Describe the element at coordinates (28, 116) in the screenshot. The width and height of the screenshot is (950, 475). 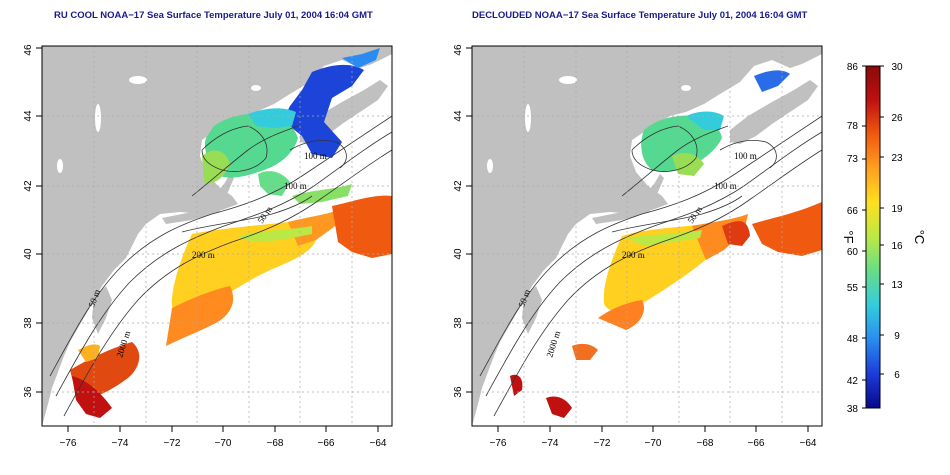
I see `left-y-tick-label: 44` at that location.